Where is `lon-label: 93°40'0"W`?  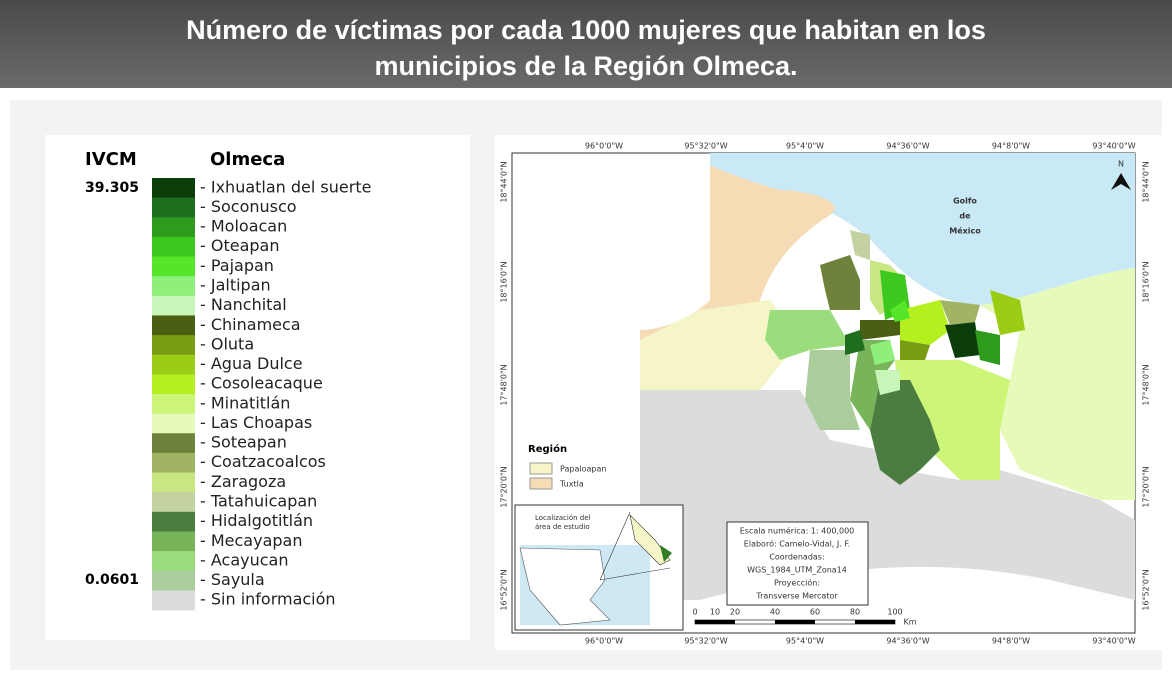 lon-label: 93°40'0"W is located at coordinates (1113, 146).